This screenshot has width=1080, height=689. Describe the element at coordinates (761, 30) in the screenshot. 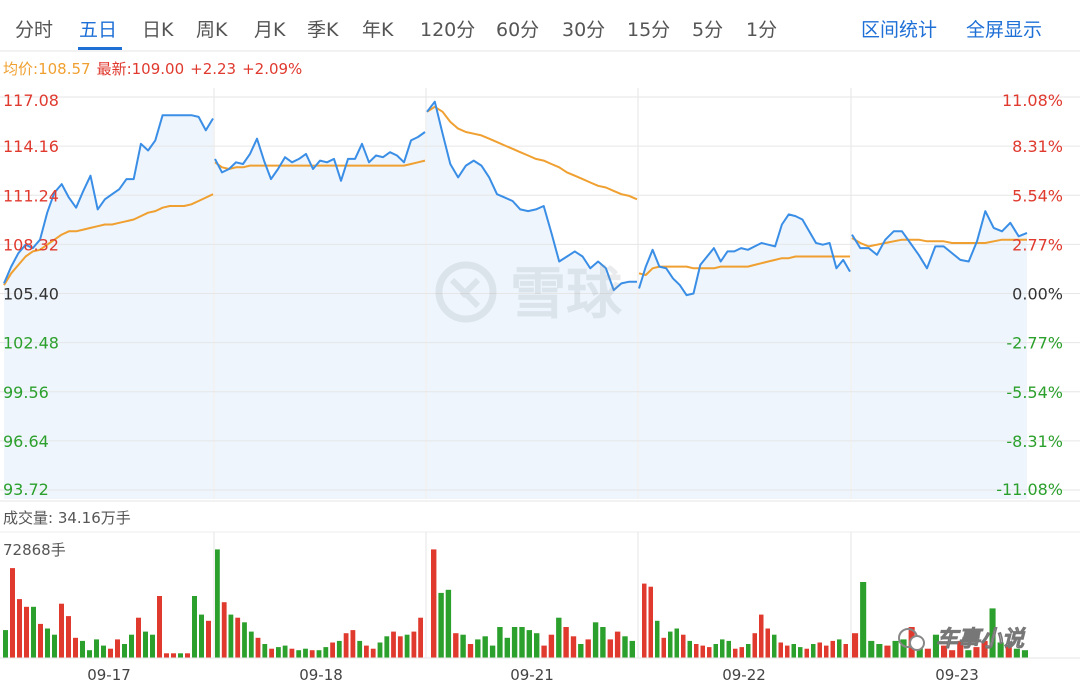

I see `tab-12: 1分` at that location.